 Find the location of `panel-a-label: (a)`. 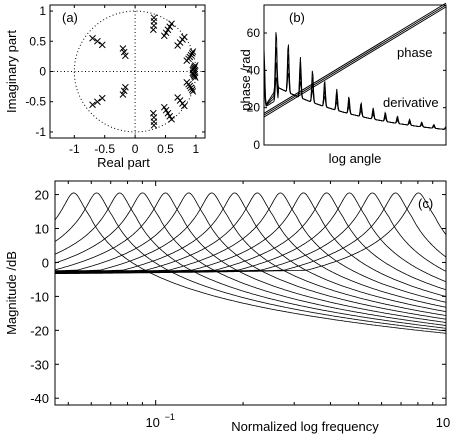

panel-a-label: (a) is located at coordinates (70, 17).